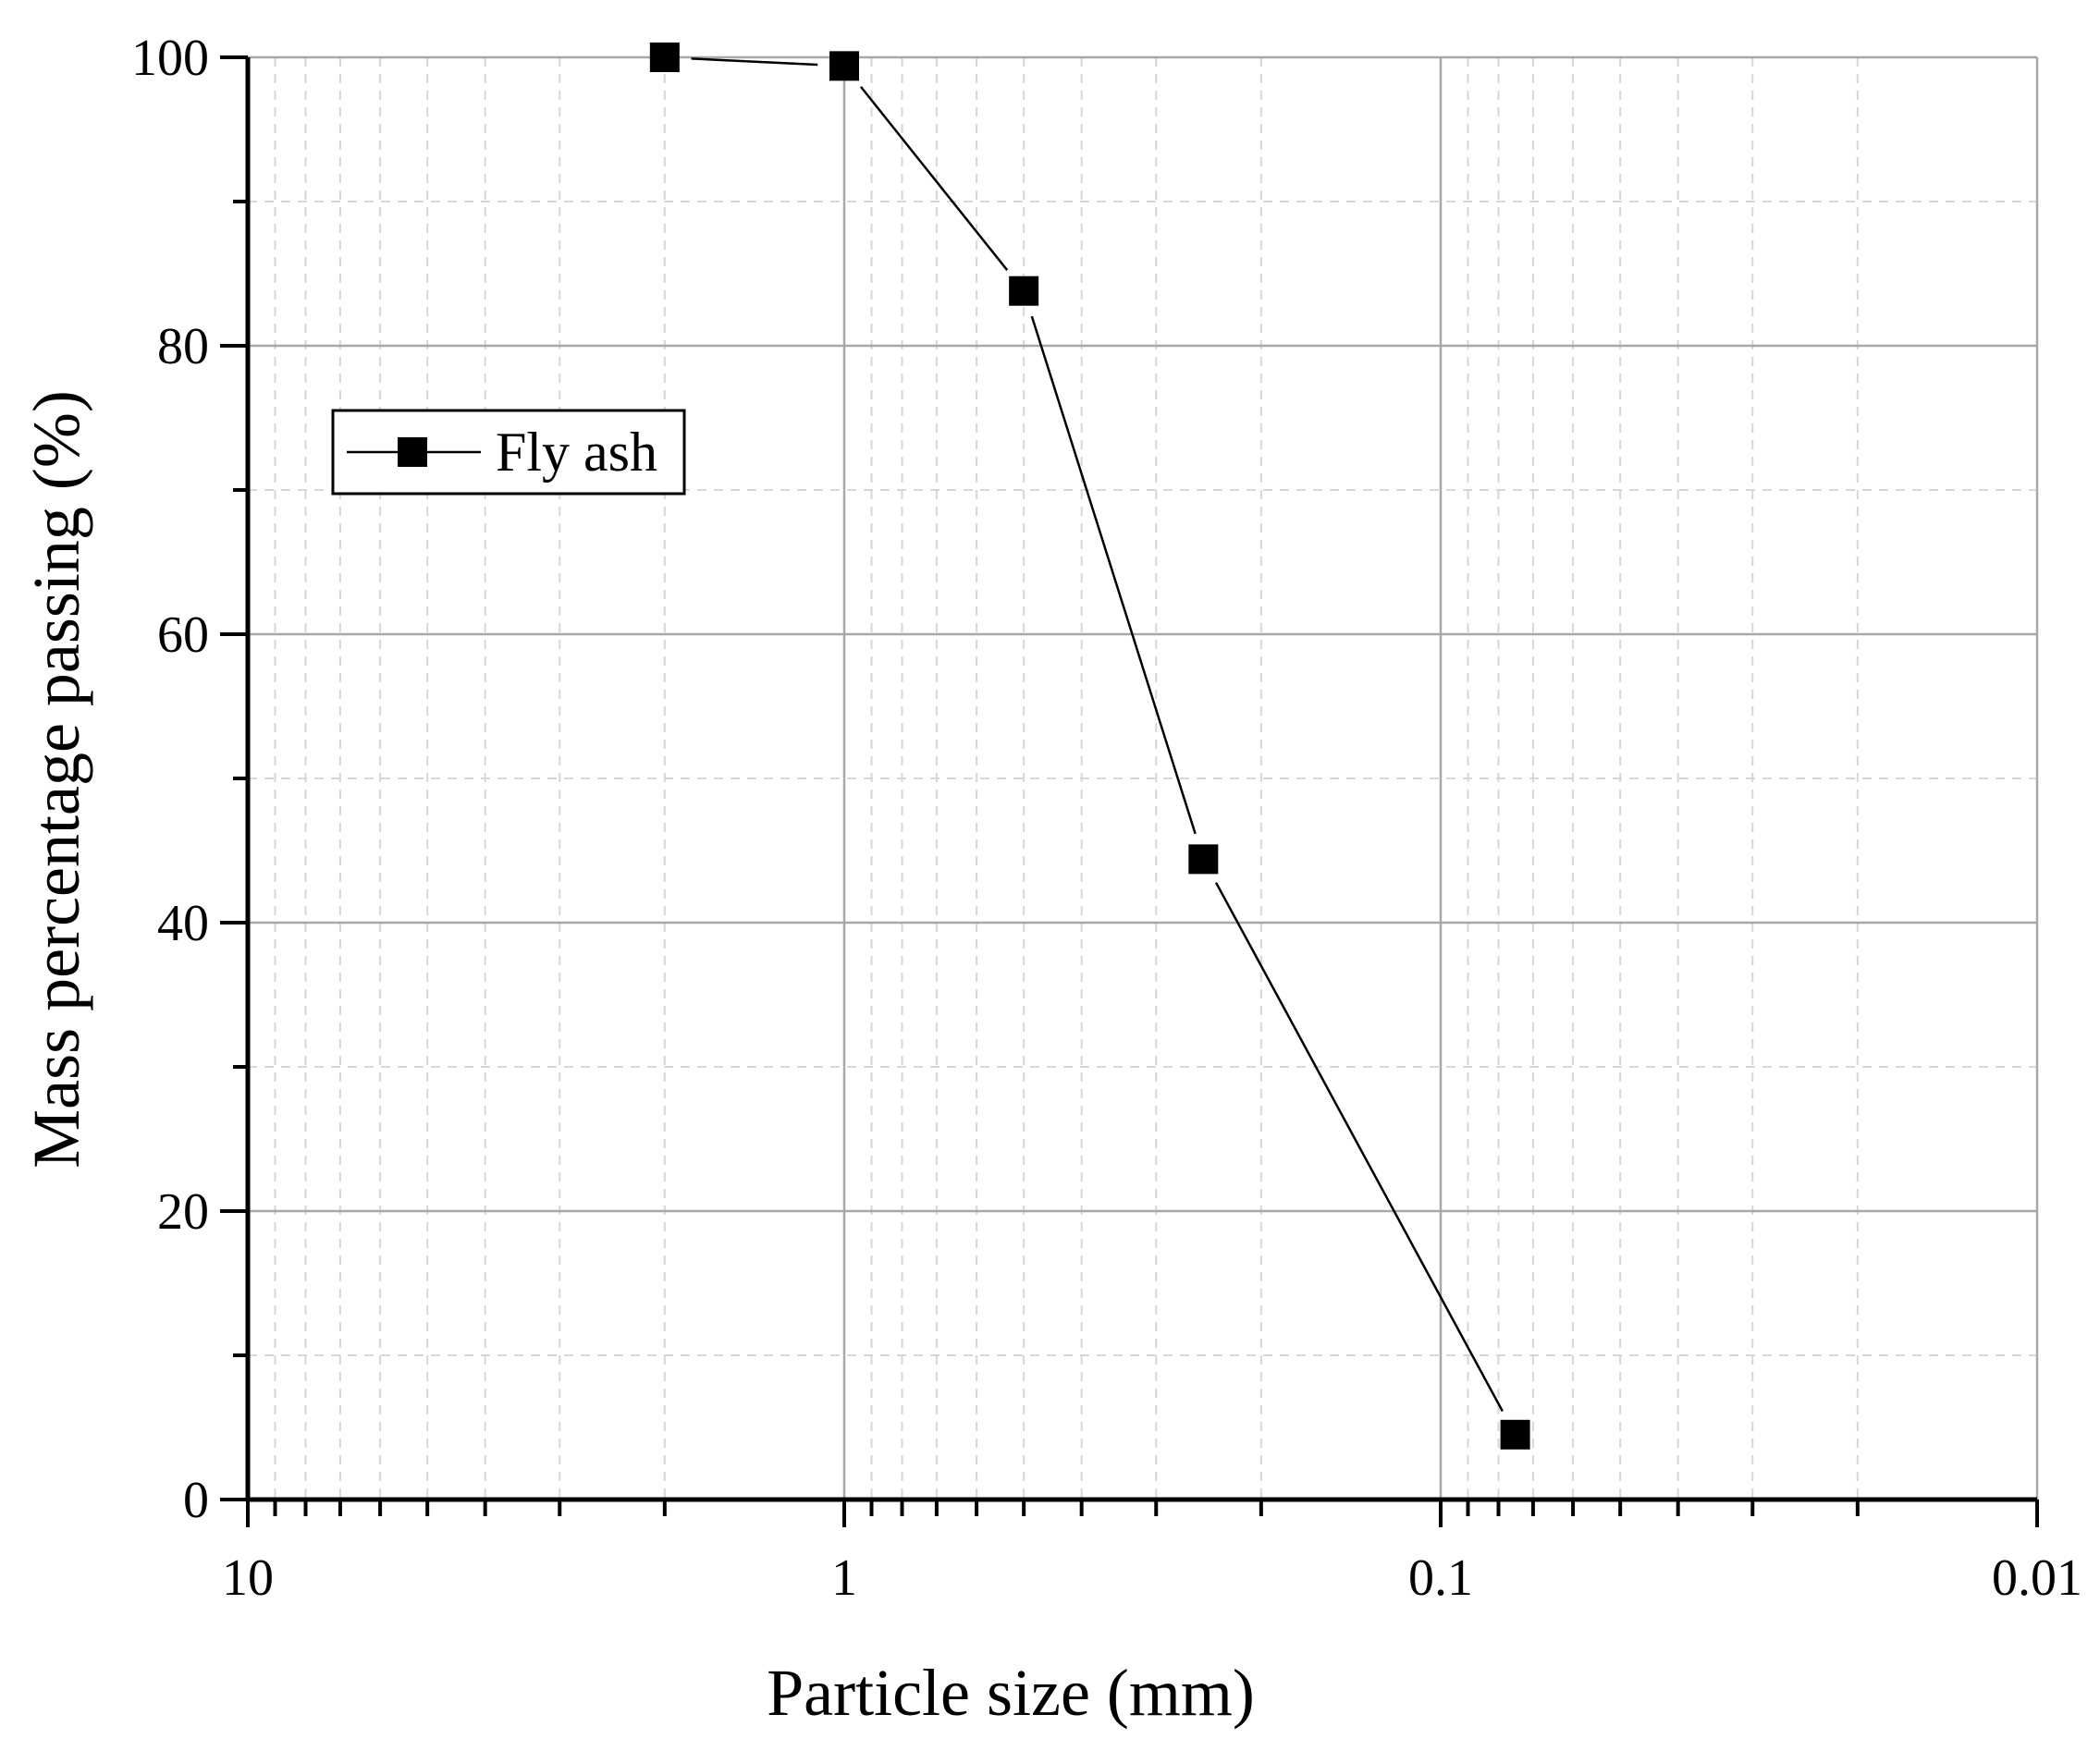 Image resolution: width=2100 pixels, height=1751 pixels. I want to click on y-tick-label: 100, so click(170, 58).